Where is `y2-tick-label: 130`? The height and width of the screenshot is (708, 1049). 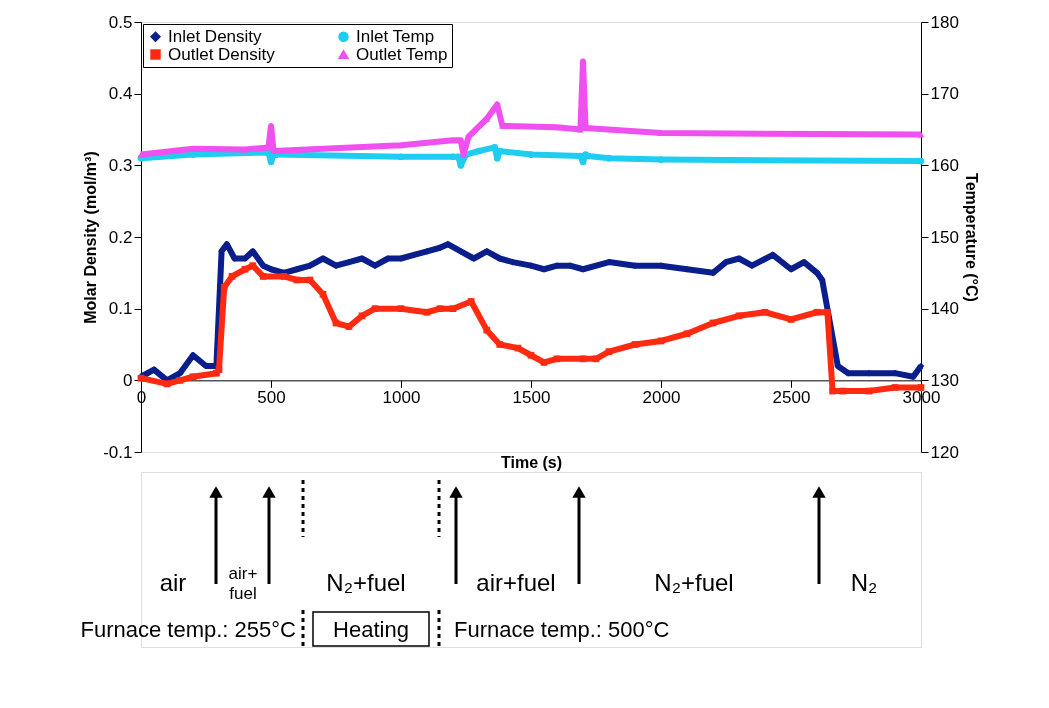
y2-tick-label: 130 is located at coordinates (944, 380).